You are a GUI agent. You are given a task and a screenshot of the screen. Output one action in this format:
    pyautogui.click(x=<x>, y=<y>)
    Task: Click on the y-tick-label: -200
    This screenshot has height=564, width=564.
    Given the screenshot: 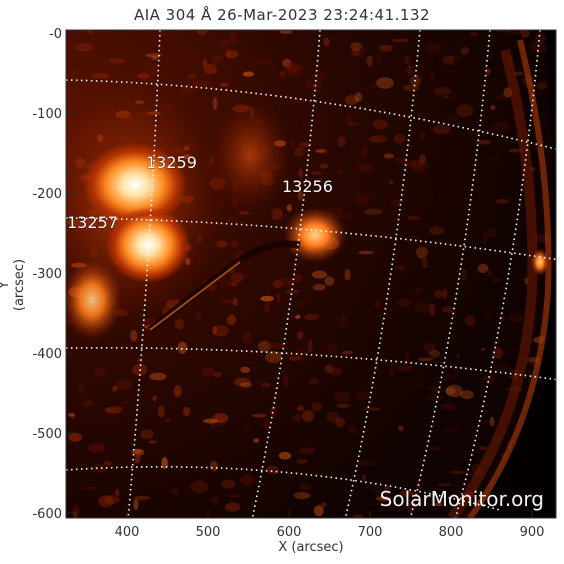 What is the action you would take?
    pyautogui.click(x=47, y=194)
    